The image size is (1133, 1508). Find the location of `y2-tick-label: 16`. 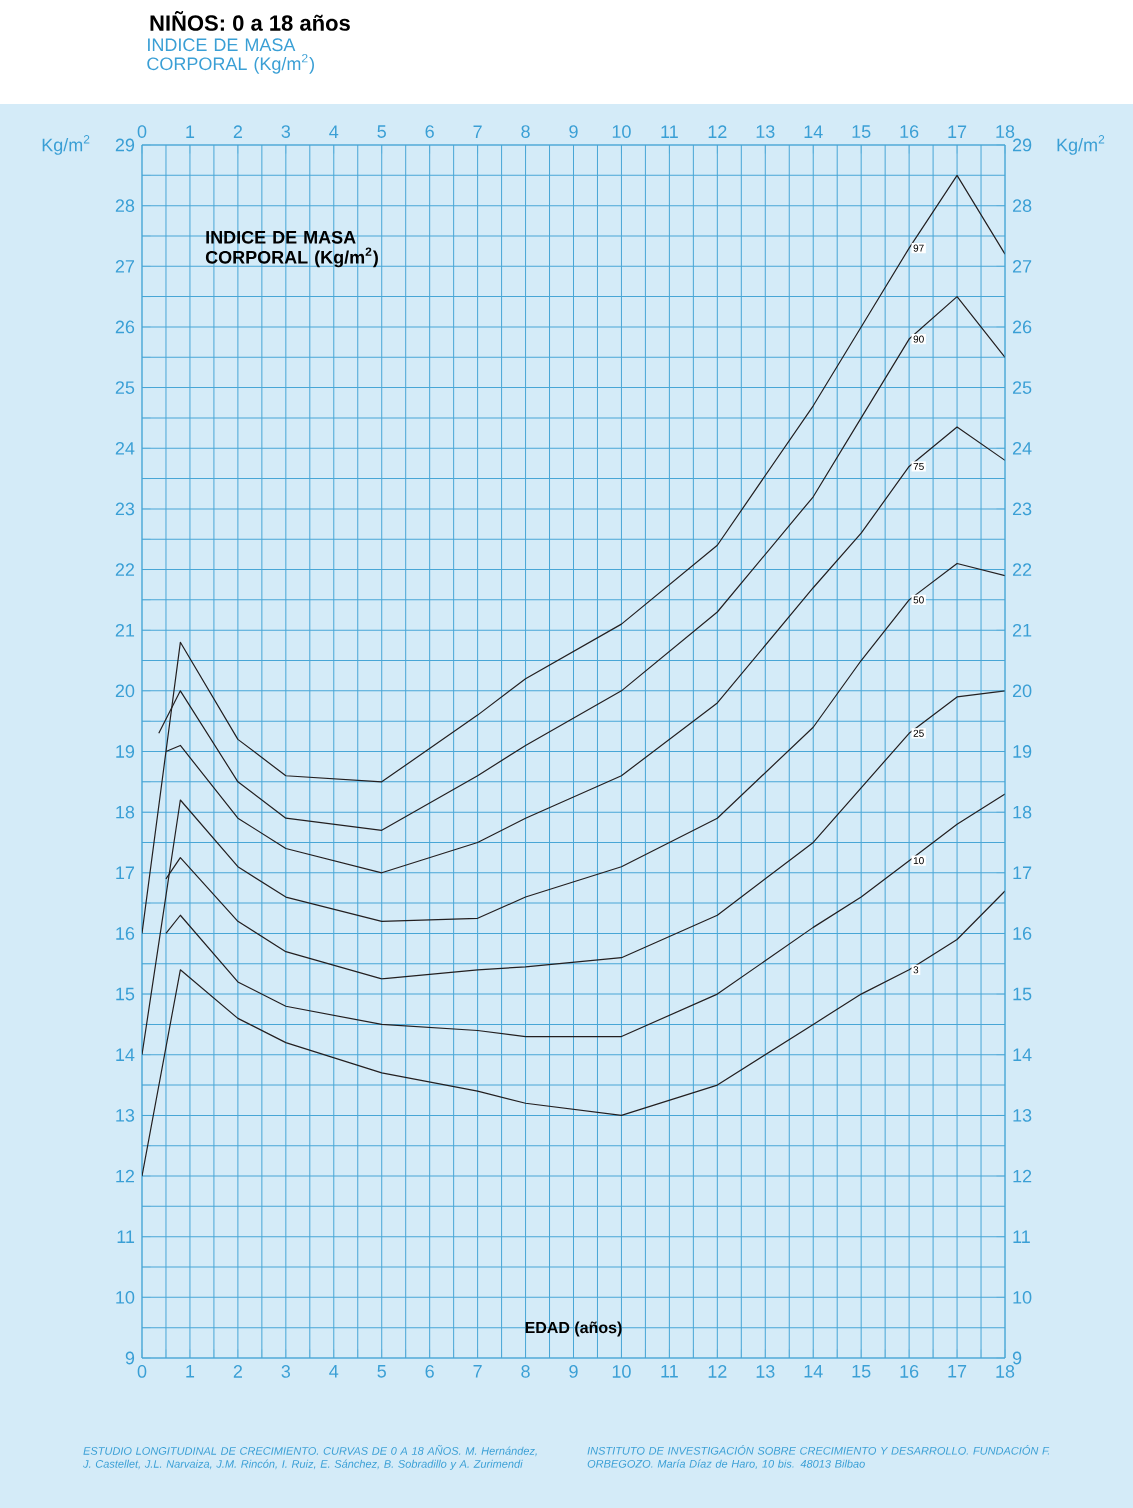

y2-tick-label: 16 is located at coordinates (1022, 933).